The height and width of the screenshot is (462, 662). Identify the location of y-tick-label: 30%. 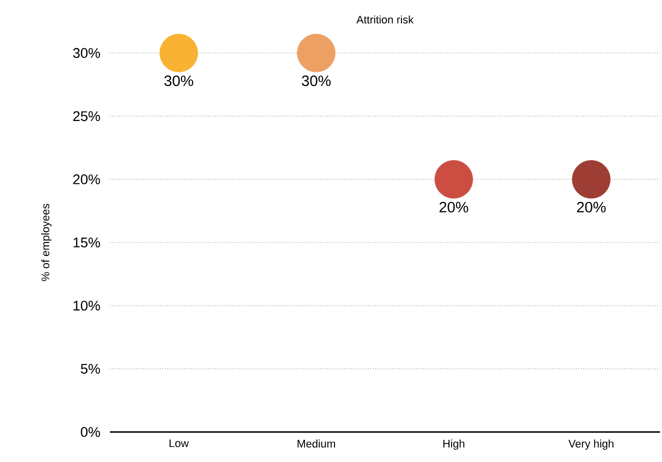
(86, 53).